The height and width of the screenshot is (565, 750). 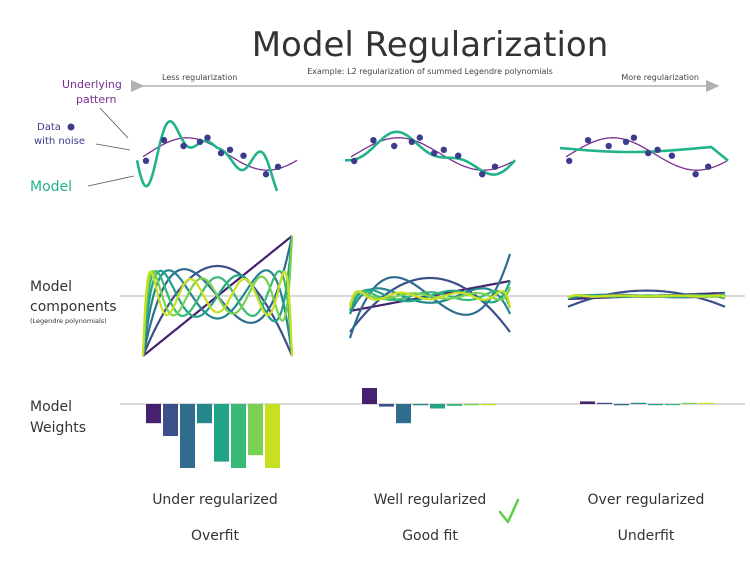 I want to click on weight-panels, so click(x=430, y=428).